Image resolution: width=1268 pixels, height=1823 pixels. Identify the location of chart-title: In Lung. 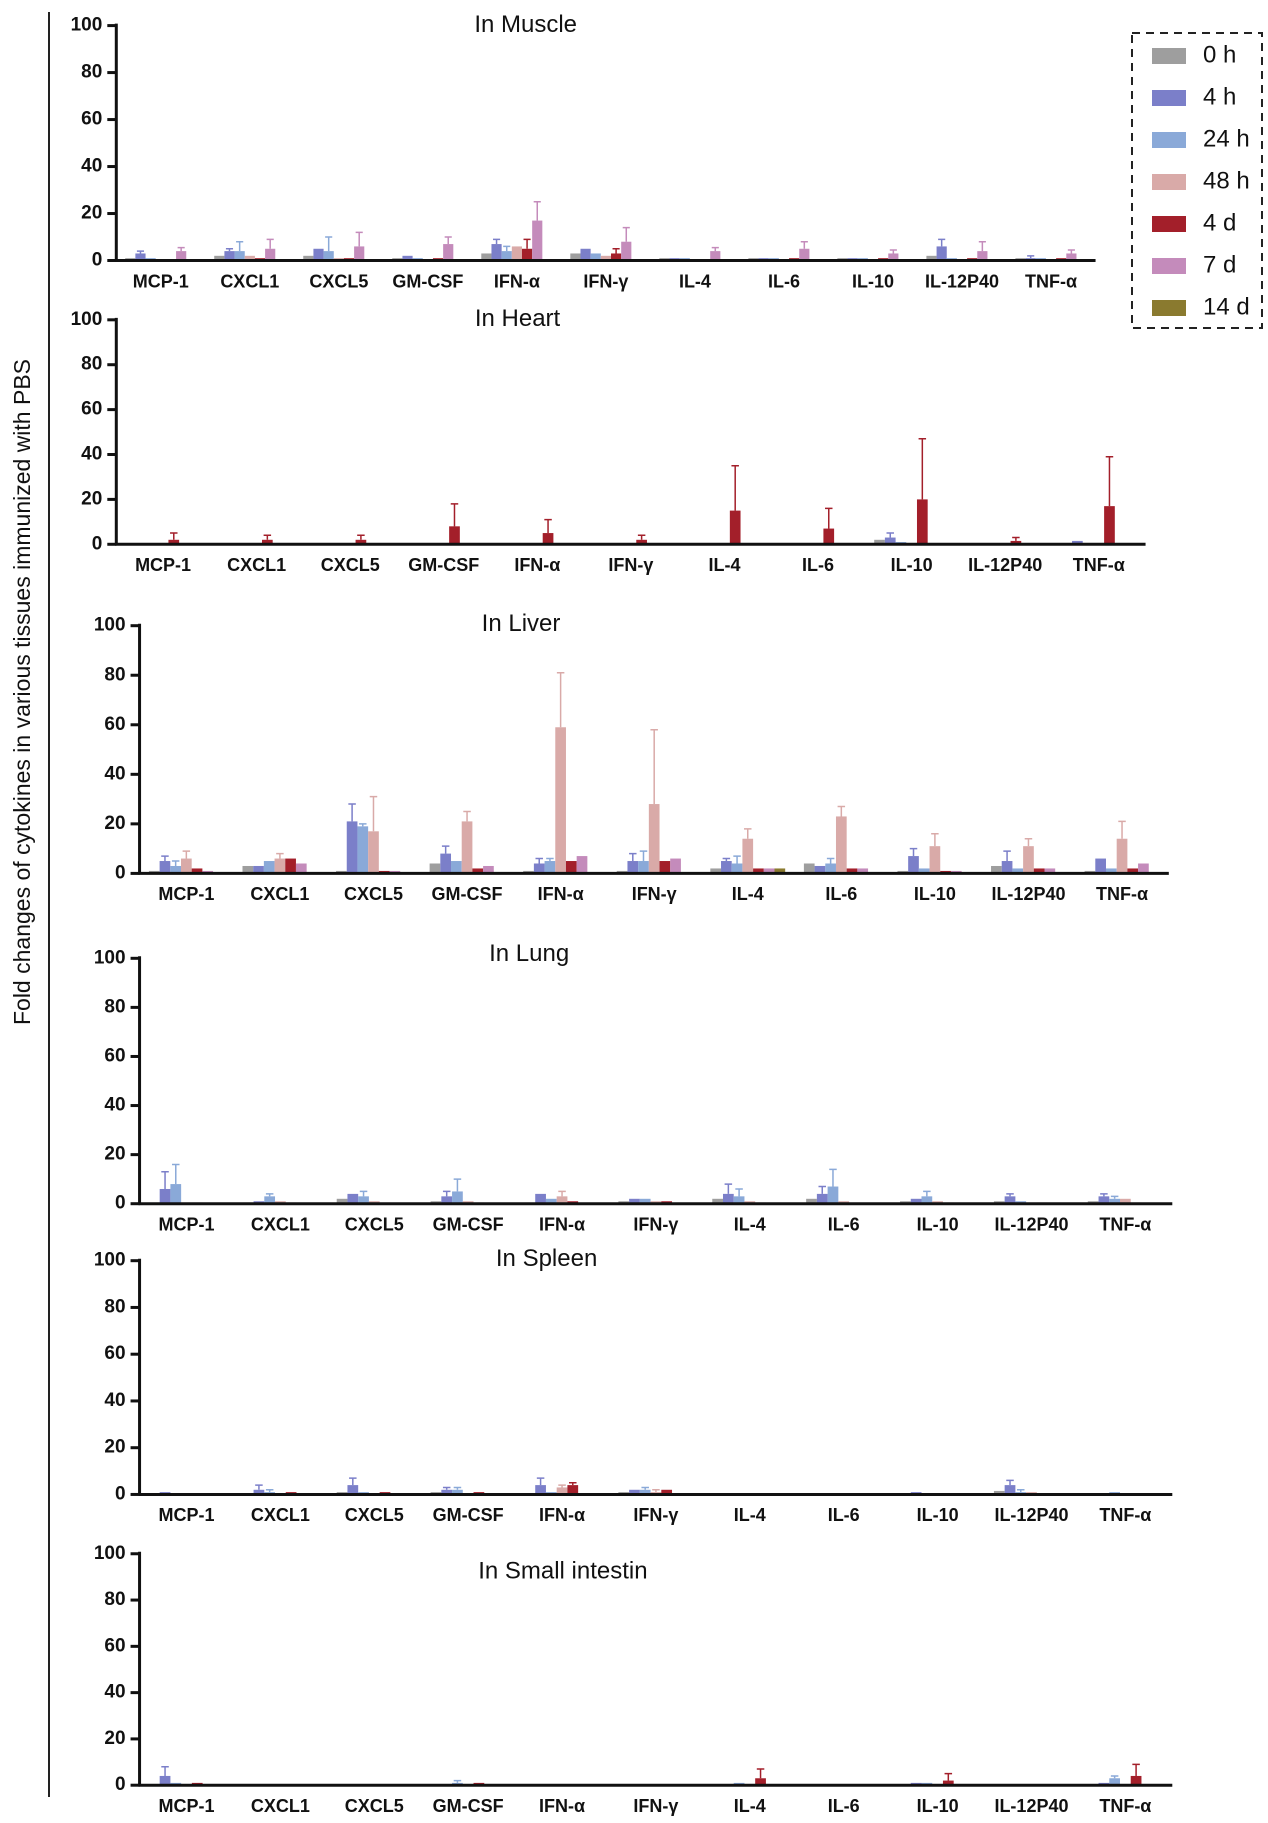
(529, 953).